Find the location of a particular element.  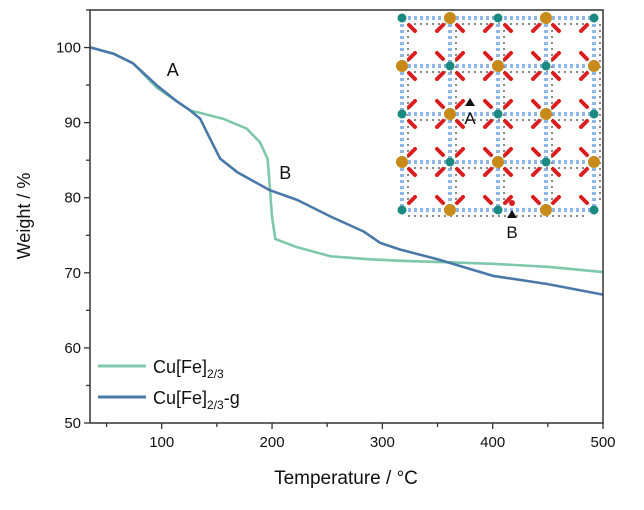

x-axis-label: Temperature / °C is located at coordinates (346, 478).